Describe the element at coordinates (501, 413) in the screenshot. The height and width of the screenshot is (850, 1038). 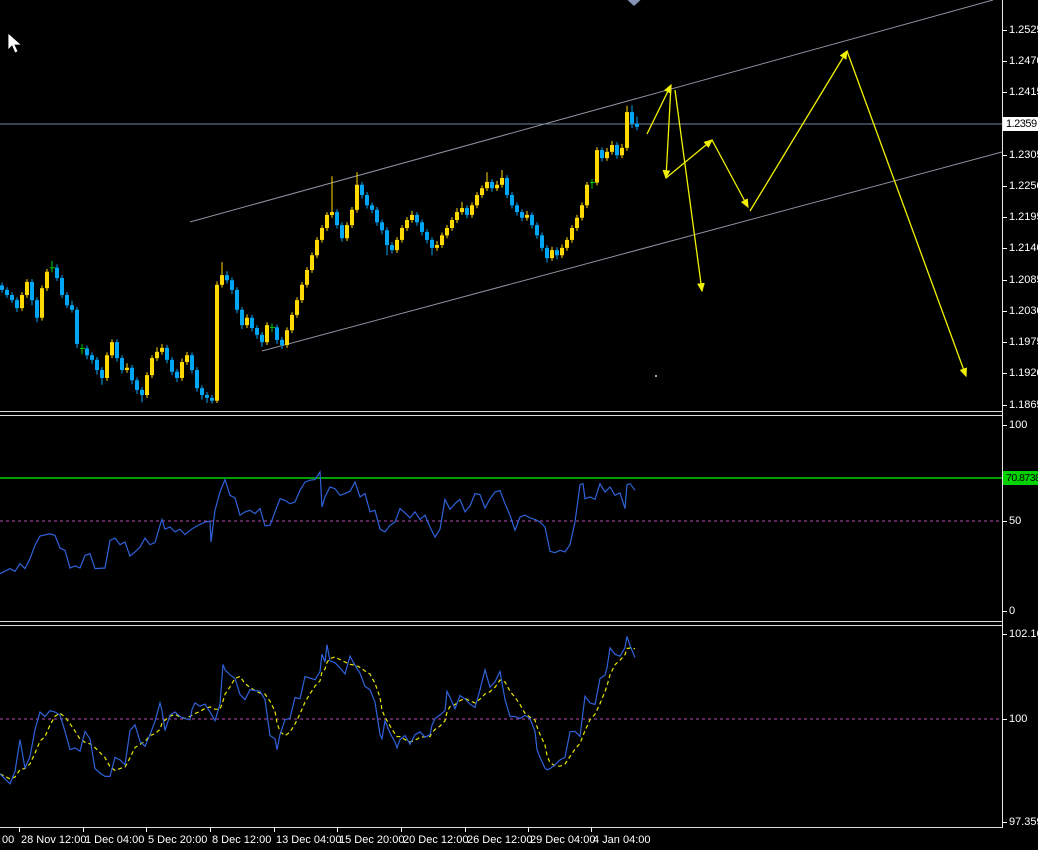
I see `panel-divider-main-rsi` at that location.